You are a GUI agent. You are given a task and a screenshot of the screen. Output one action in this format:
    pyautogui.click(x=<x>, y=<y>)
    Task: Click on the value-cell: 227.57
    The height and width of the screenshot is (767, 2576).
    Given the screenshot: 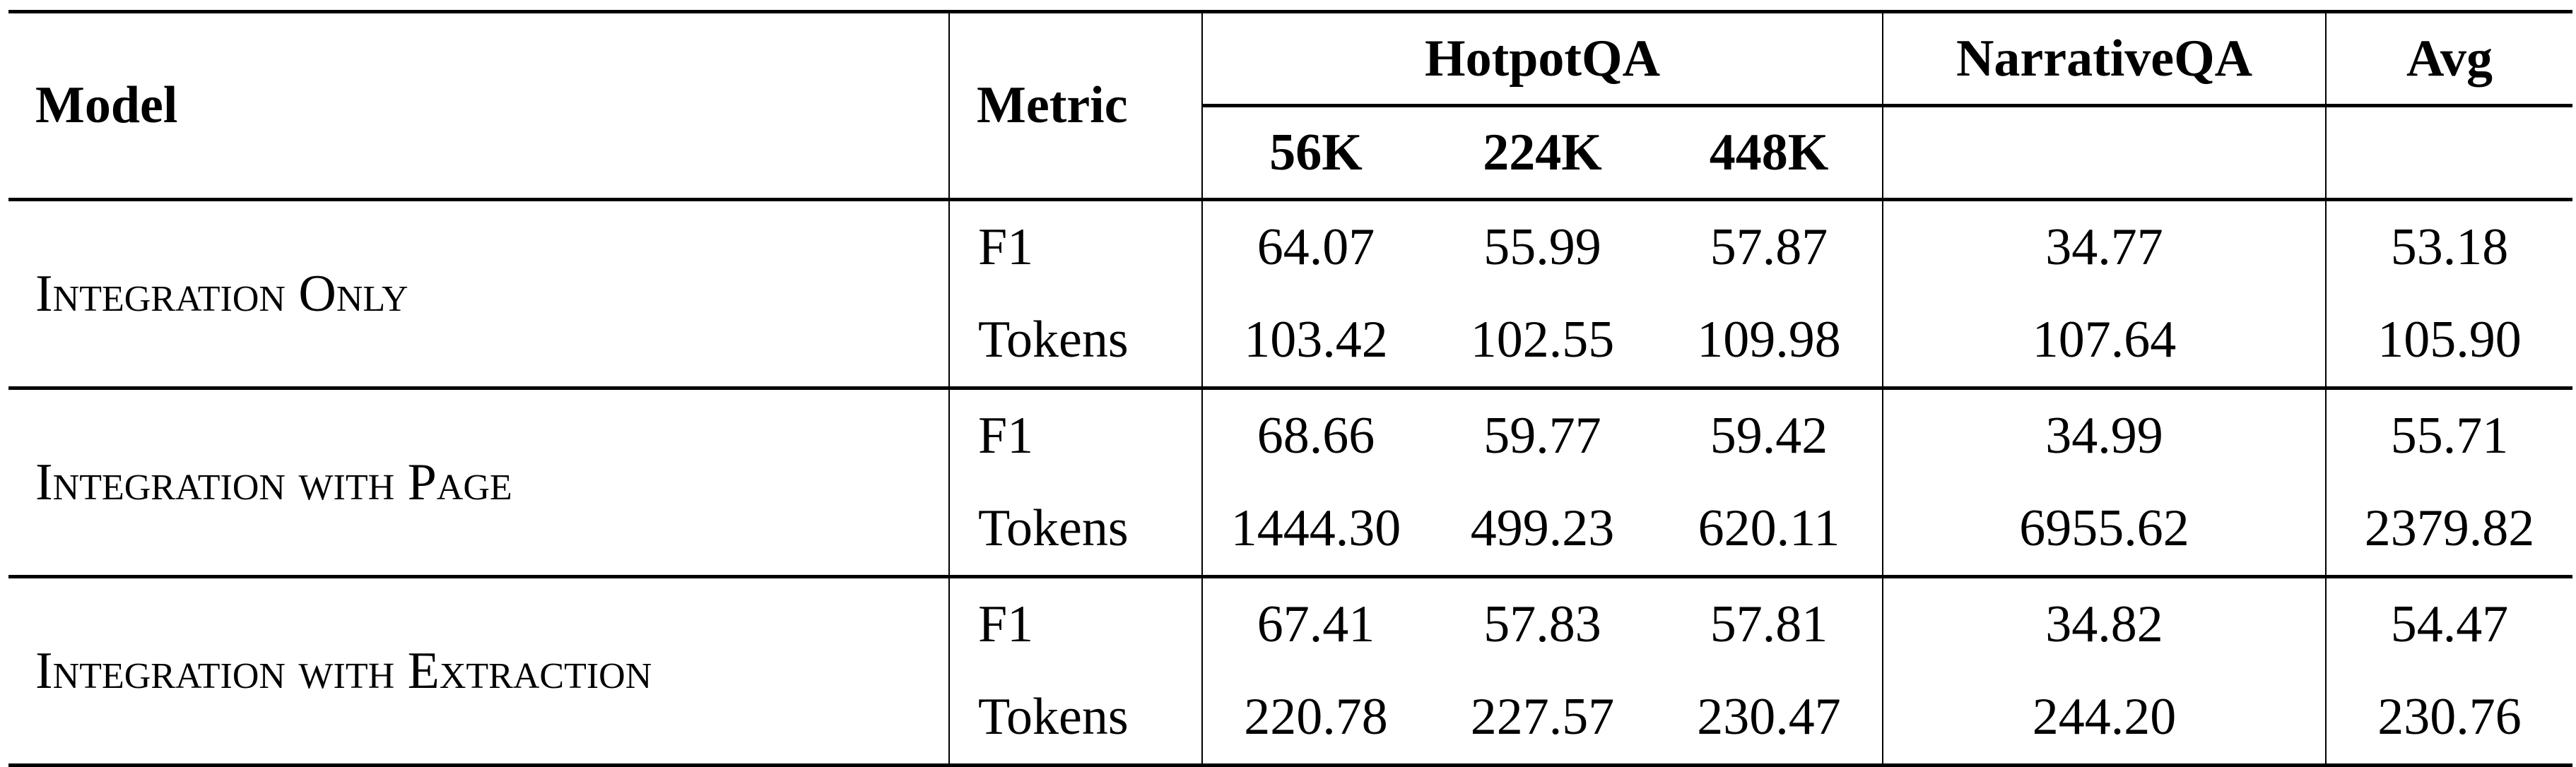 What is the action you would take?
    pyautogui.click(x=1542, y=719)
    